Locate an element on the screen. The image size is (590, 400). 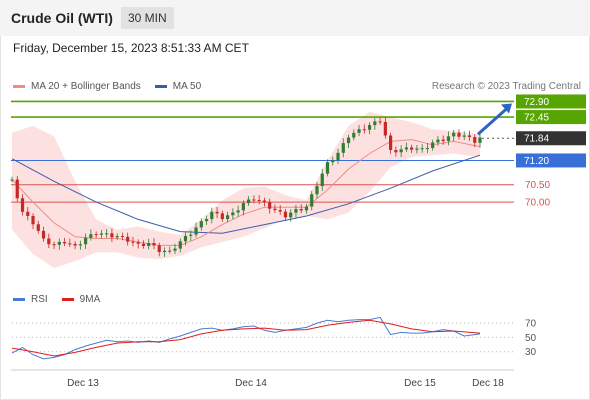
x-tick-label: Dec 13 is located at coordinates (83, 383).